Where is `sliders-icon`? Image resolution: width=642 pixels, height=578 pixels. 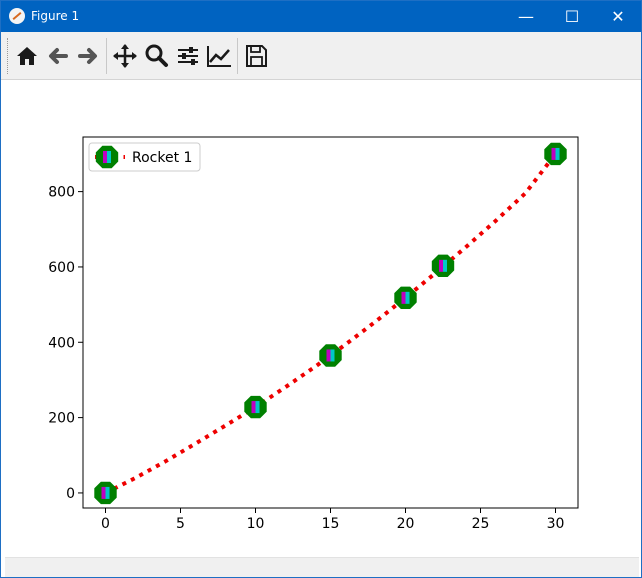
sliders-icon is located at coordinates (188, 56).